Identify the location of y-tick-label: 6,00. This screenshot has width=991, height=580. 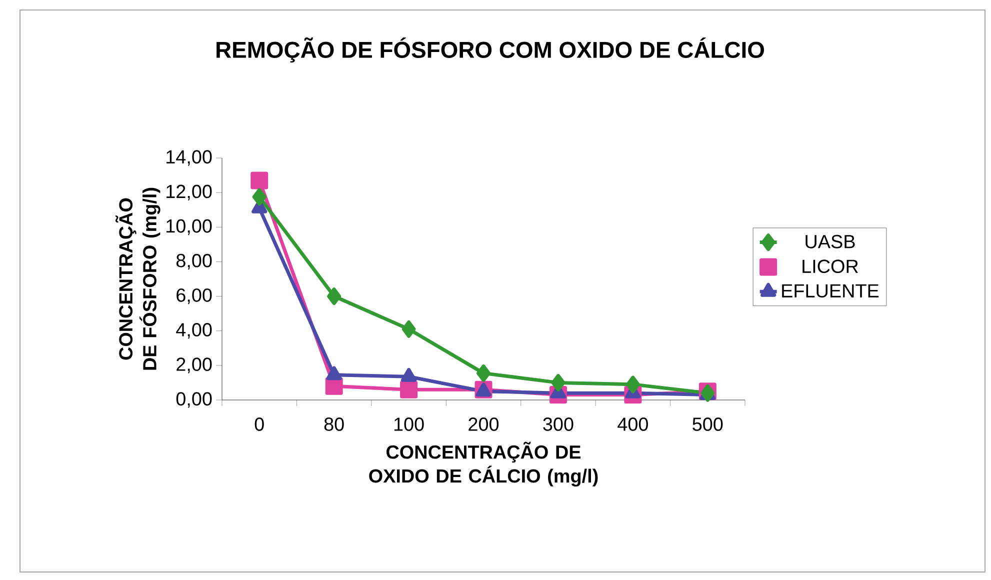
(194, 296).